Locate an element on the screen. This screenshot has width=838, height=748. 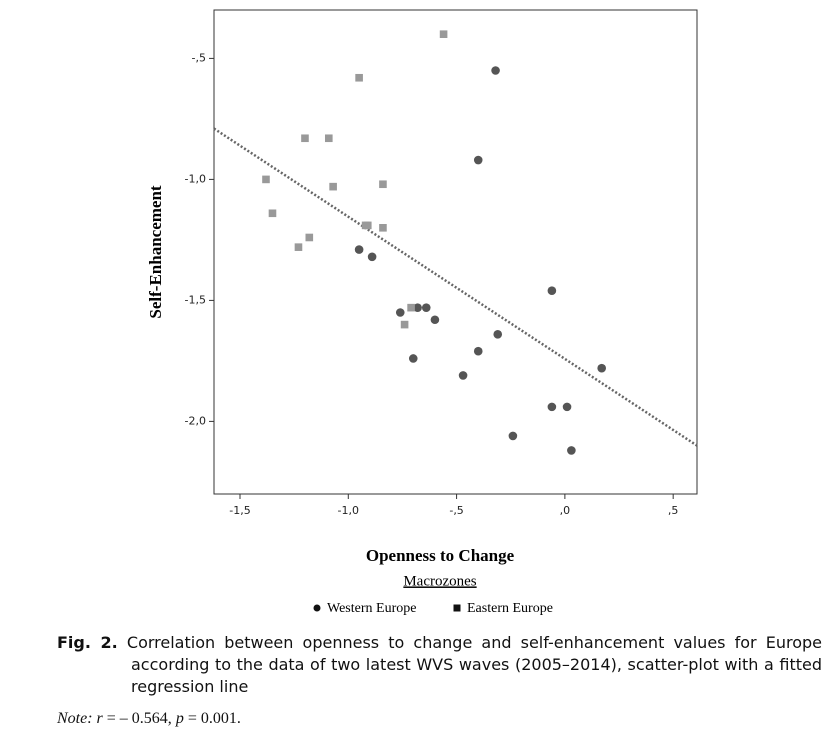
x-tick-label: -,5 is located at coordinates (456, 510).